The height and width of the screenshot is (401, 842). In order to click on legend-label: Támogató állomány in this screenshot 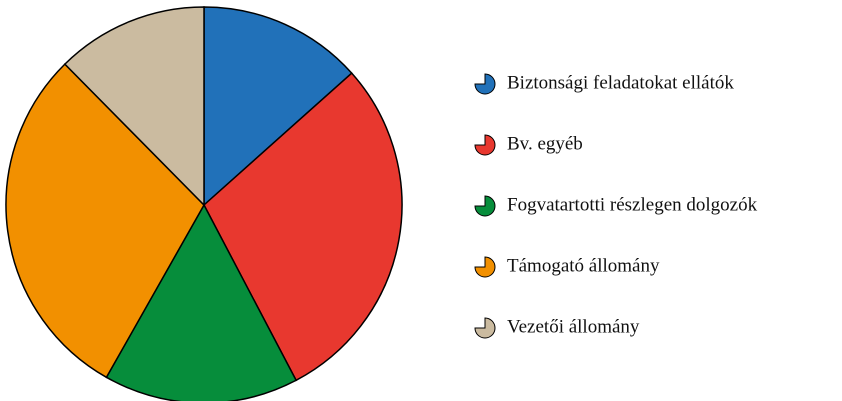, I will do `click(583, 265)`.